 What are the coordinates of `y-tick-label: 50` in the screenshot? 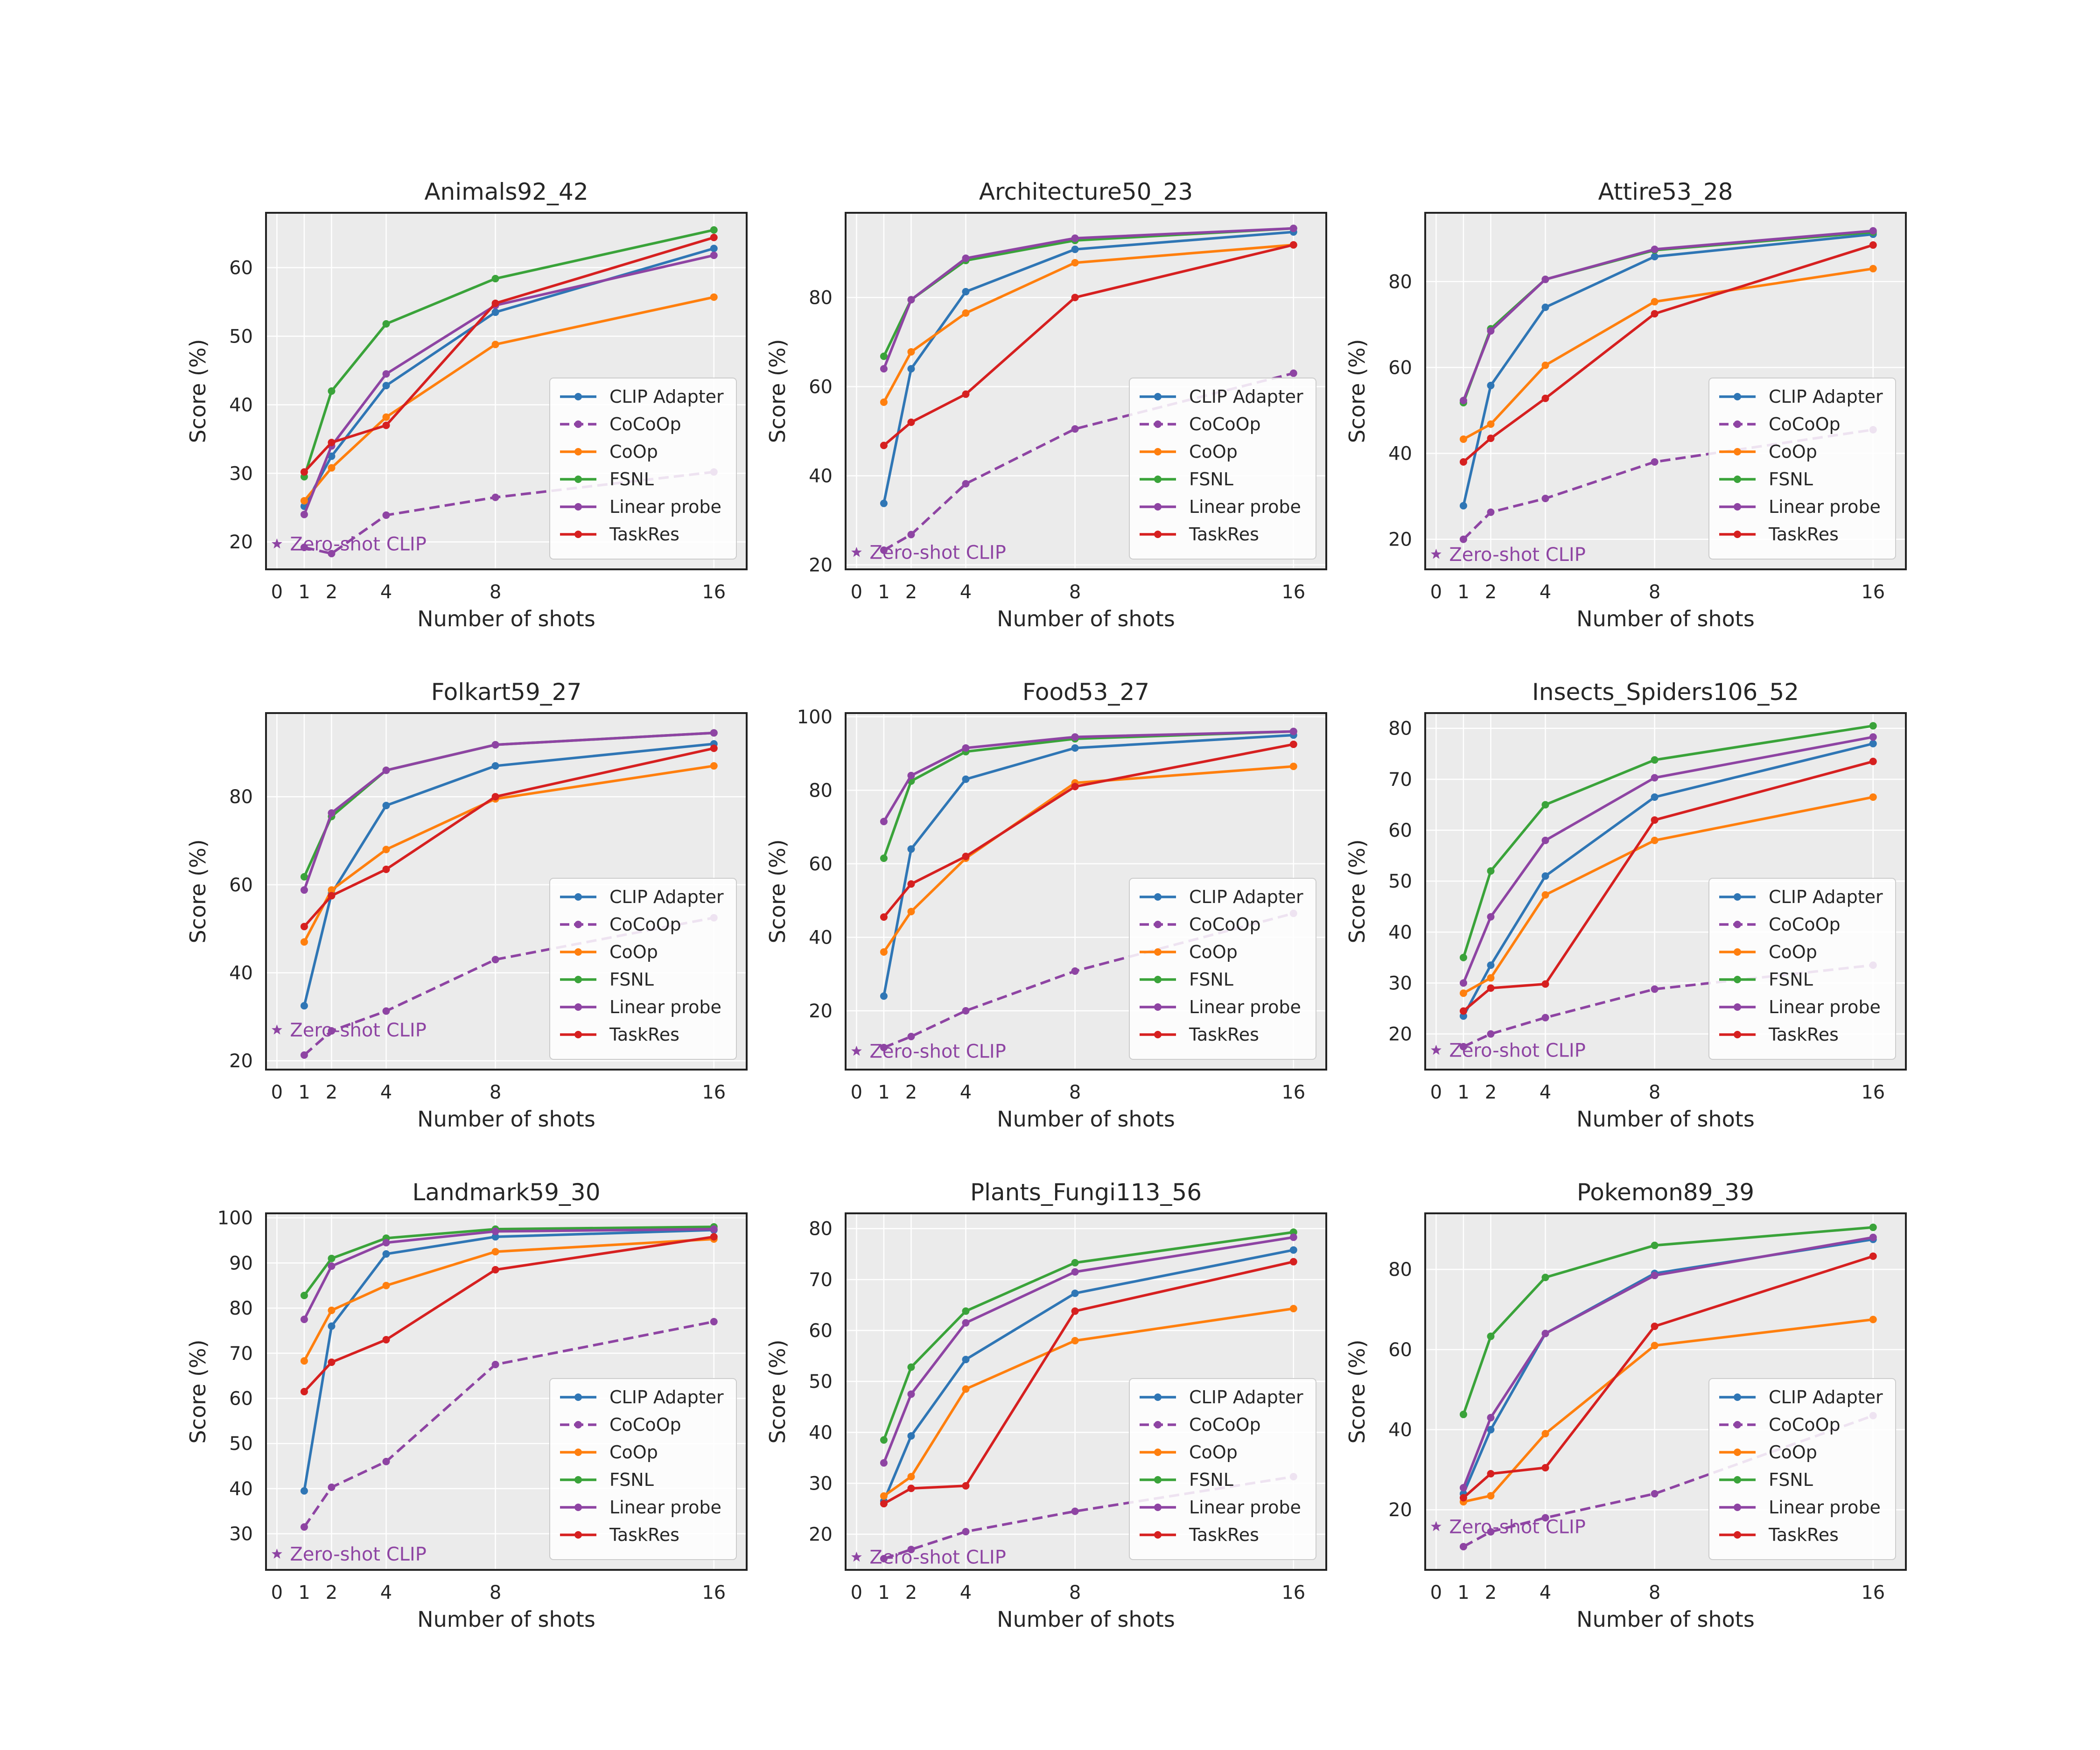 It's located at (821, 1382).